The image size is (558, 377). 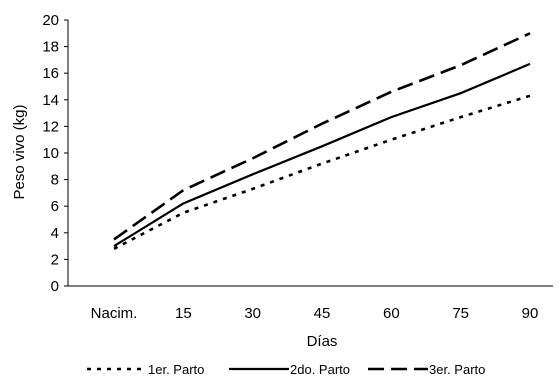 What do you see at coordinates (55, 286) in the screenshot?
I see `y-tick-label: 0` at bounding box center [55, 286].